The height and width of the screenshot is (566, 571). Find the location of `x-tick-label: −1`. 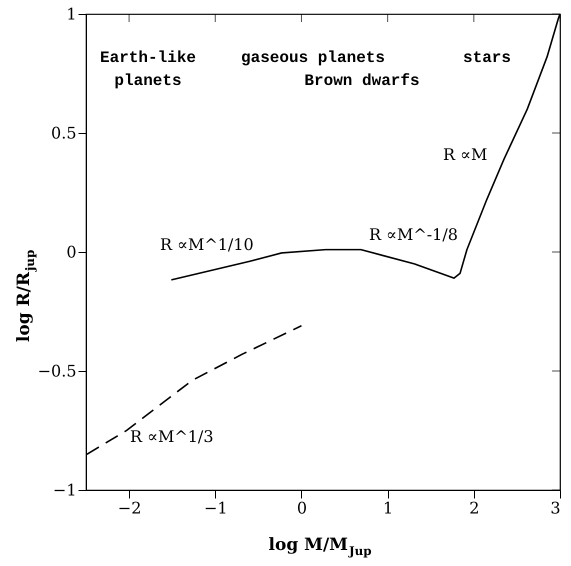

x-tick-label: −1 is located at coordinates (216, 508).